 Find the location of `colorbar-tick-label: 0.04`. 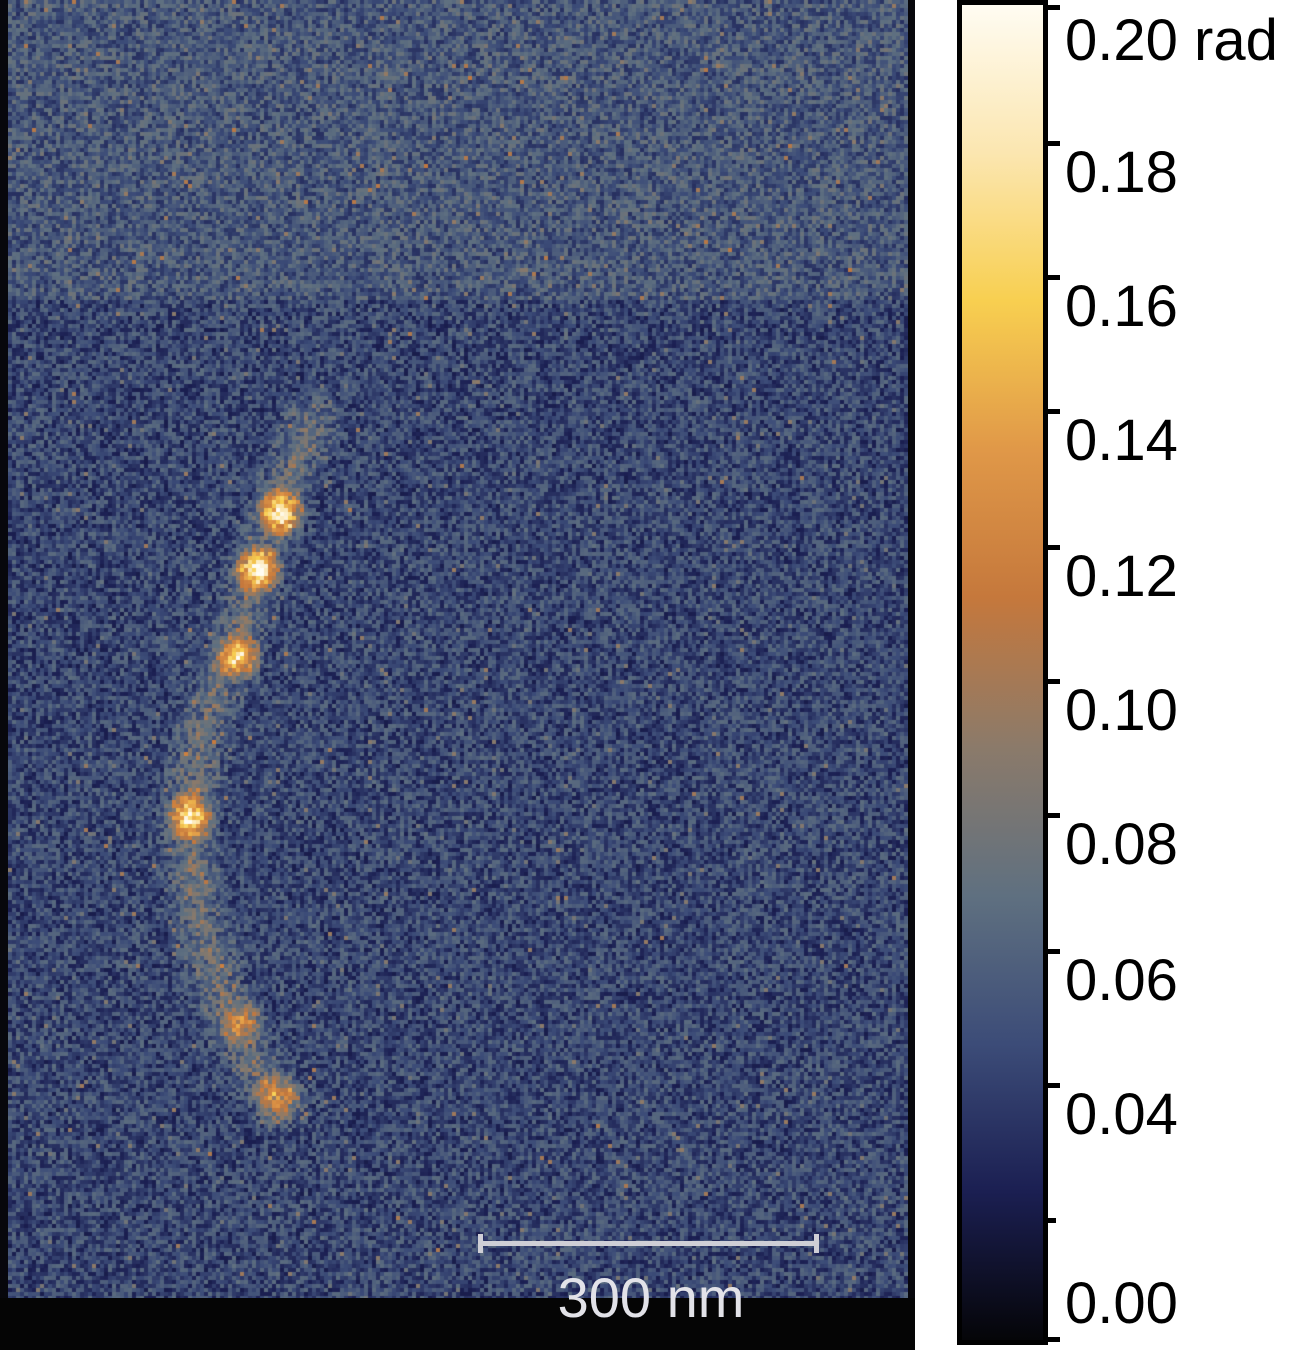

colorbar-tick-label: 0.04 is located at coordinates (1121, 1114).